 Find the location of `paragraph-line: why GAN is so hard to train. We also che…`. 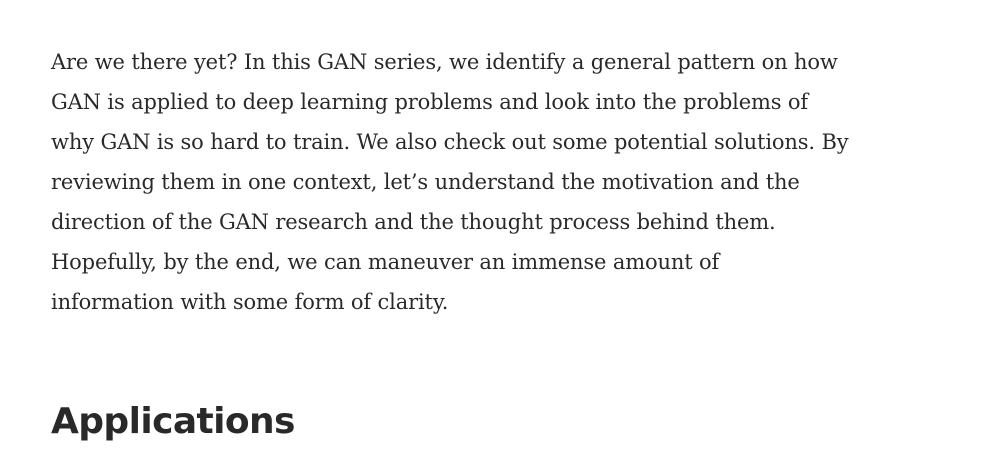

paragraph-line: why GAN is so hard to train. We also che… is located at coordinates (450, 142).